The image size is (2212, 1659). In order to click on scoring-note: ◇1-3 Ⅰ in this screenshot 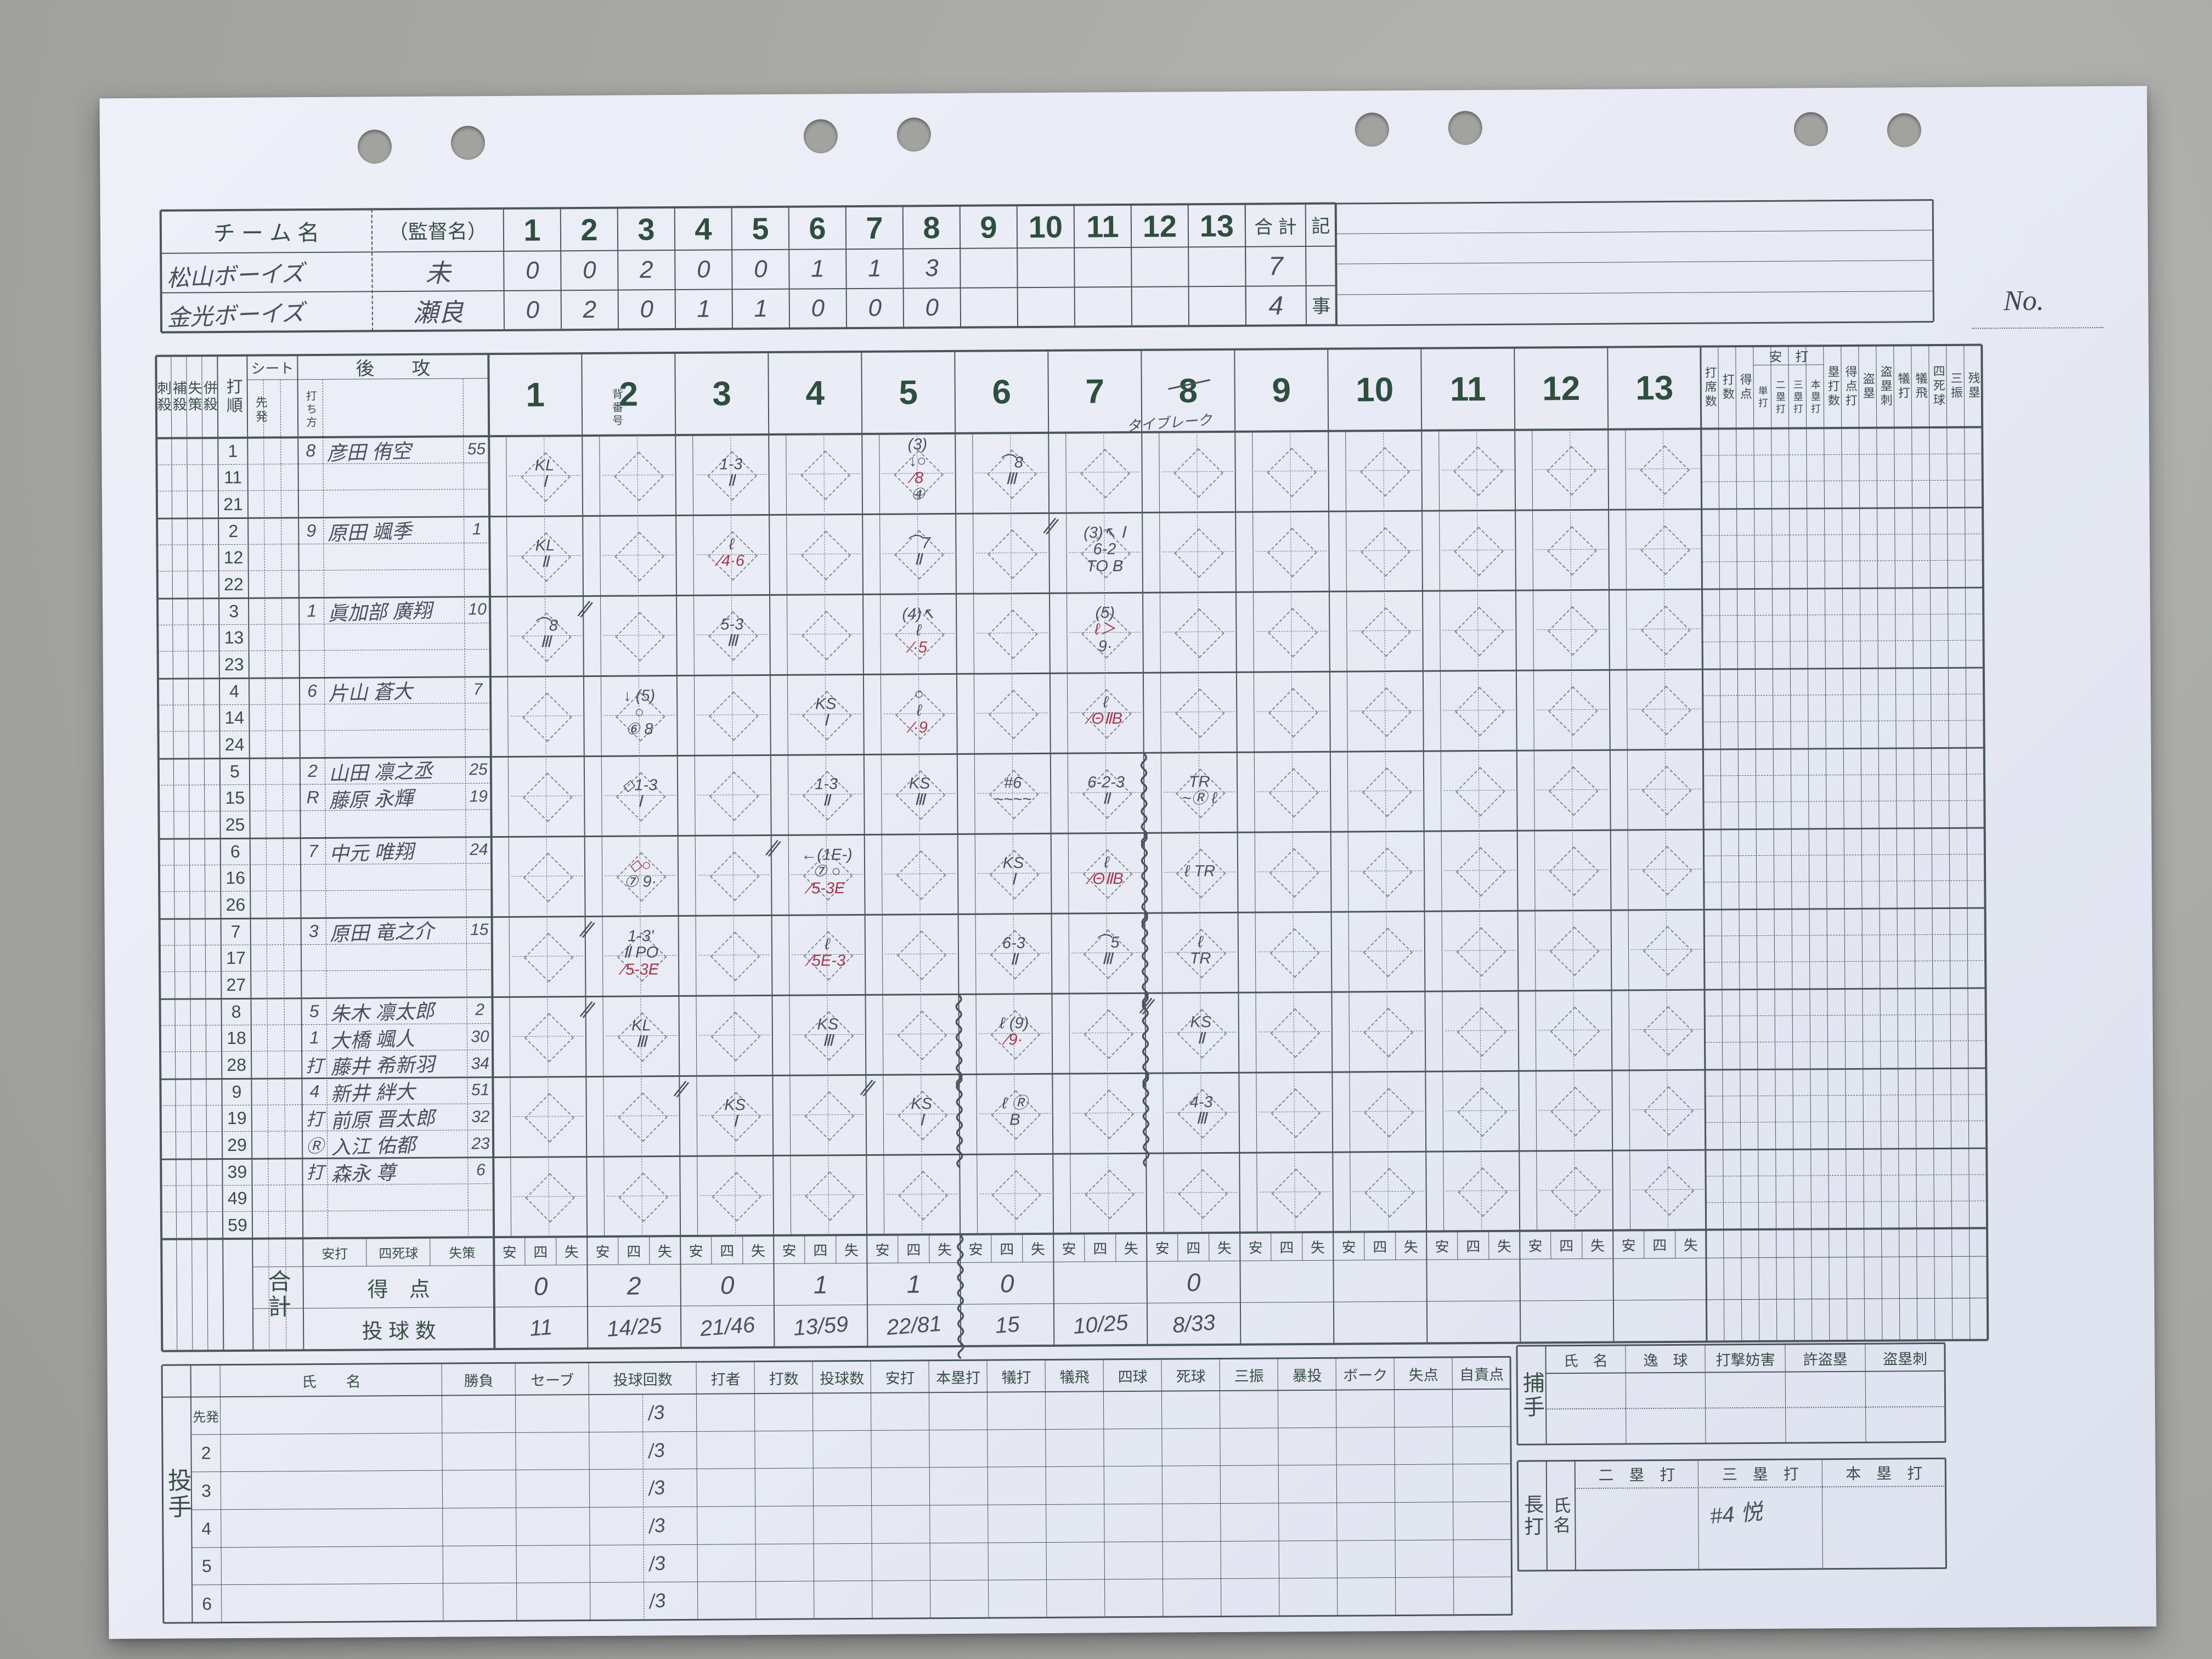, I will do `click(639, 794)`.